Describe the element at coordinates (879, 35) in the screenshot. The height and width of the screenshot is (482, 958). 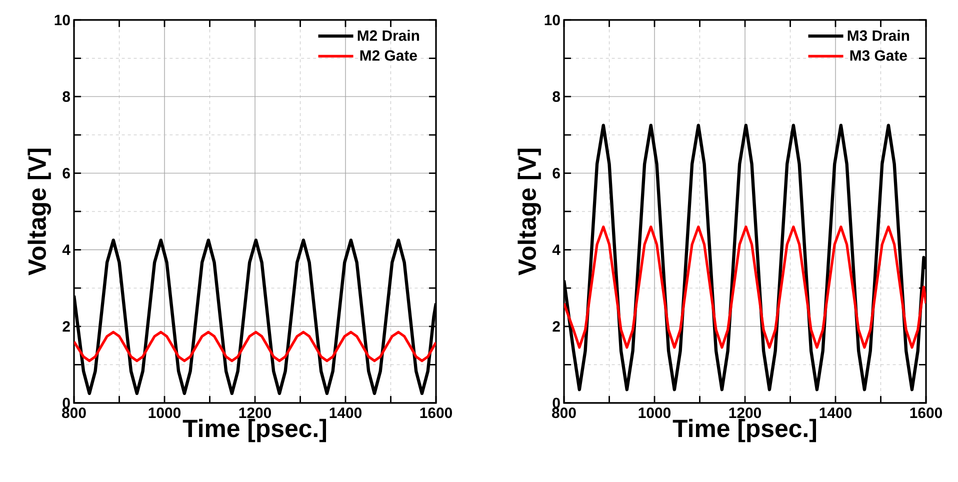
I see `legend-label: M3 Drain` at that location.